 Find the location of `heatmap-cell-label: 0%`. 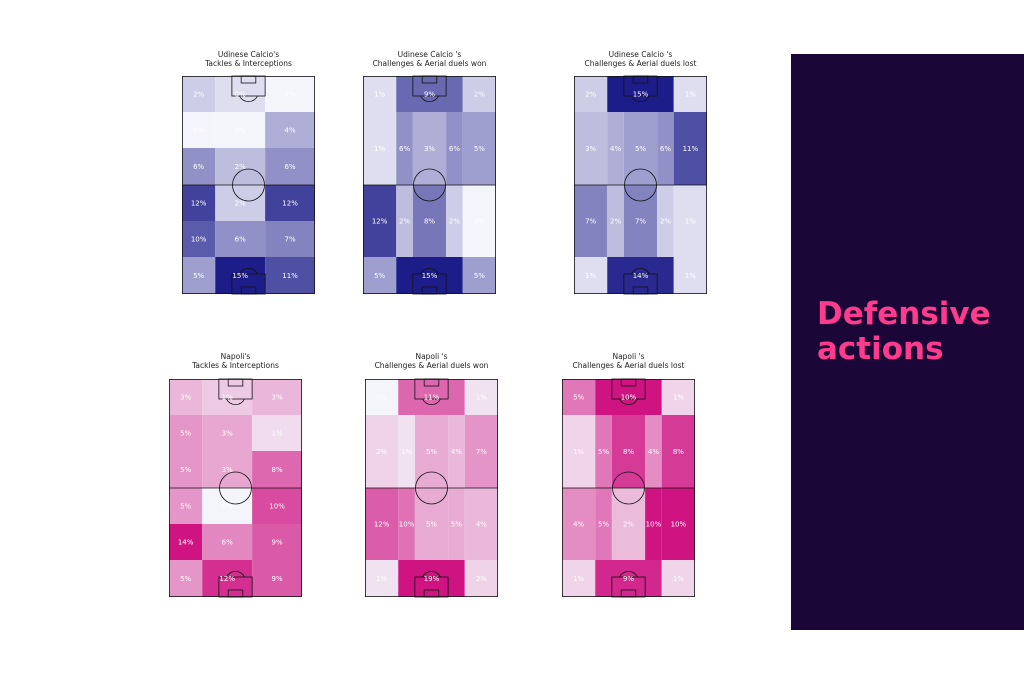

heatmap-cell-label: 0% is located at coordinates (240, 131).